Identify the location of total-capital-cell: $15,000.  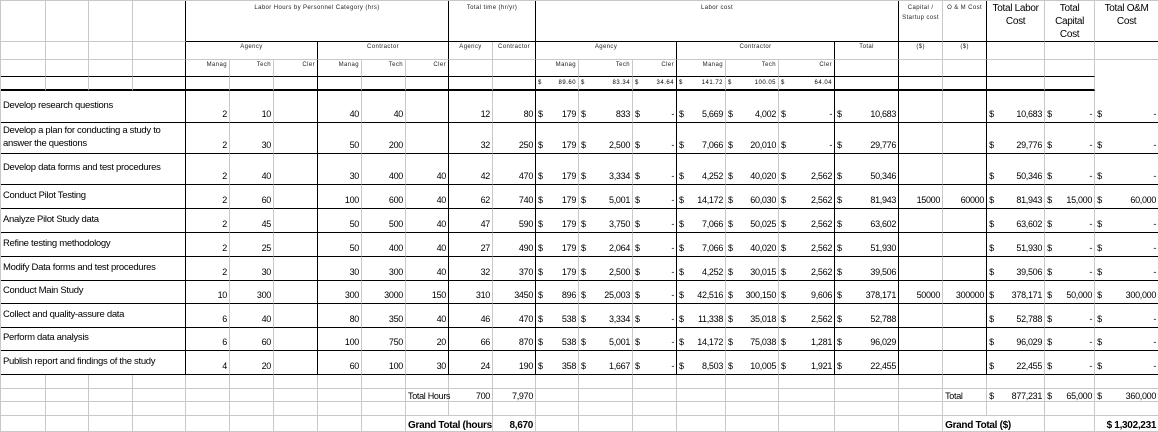
(1070, 197).